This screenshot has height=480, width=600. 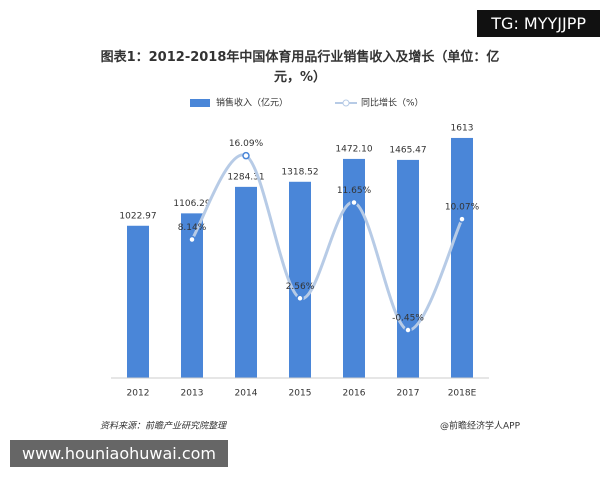 I want to click on x-tick-label: 2016, so click(x=354, y=394).